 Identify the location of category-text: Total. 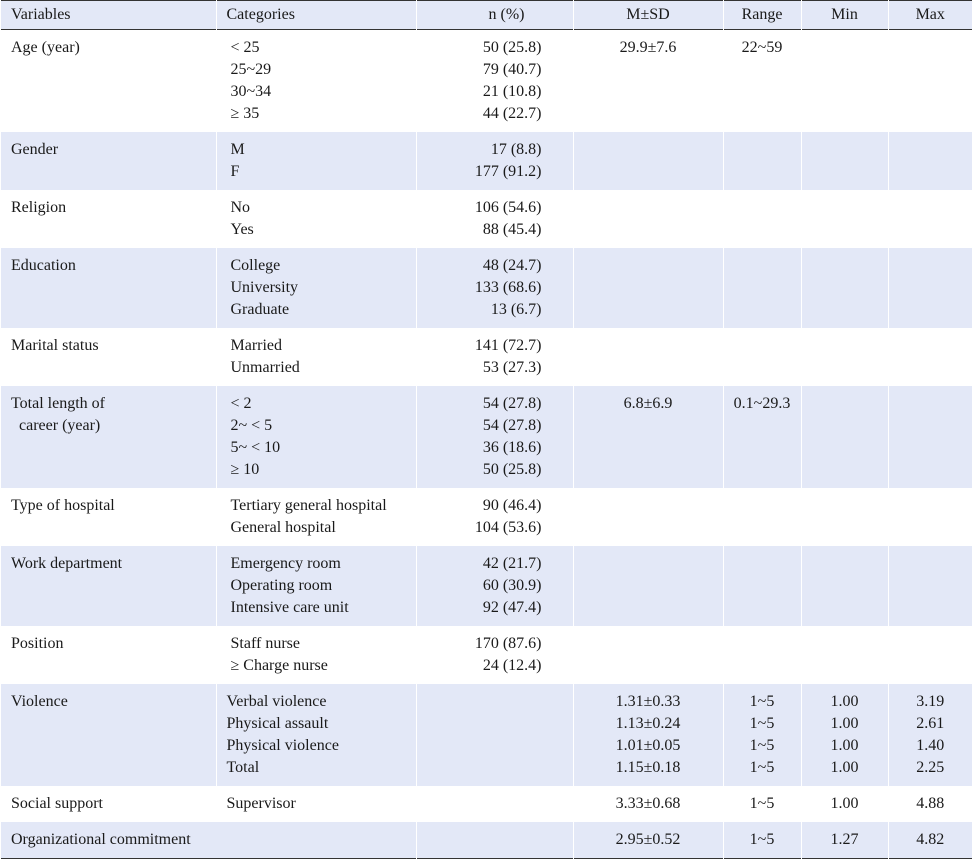
(243, 767).